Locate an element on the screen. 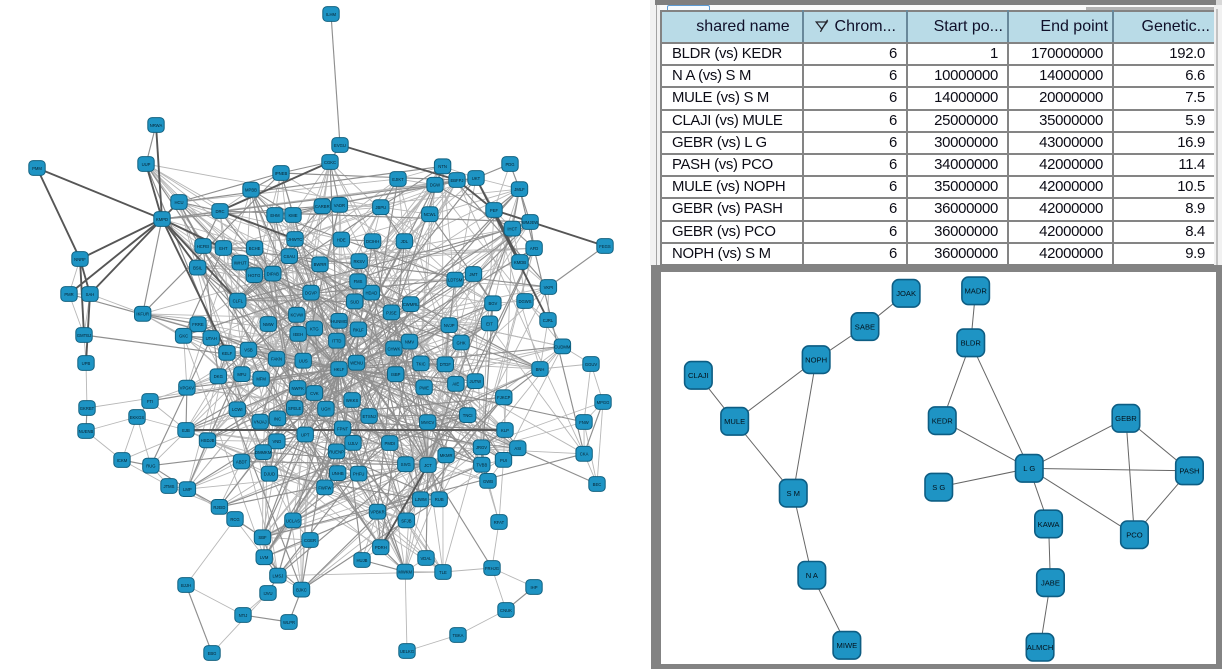 This screenshot has height=669, width=1222. svg-text: CNUK is located at coordinates (506, 610).